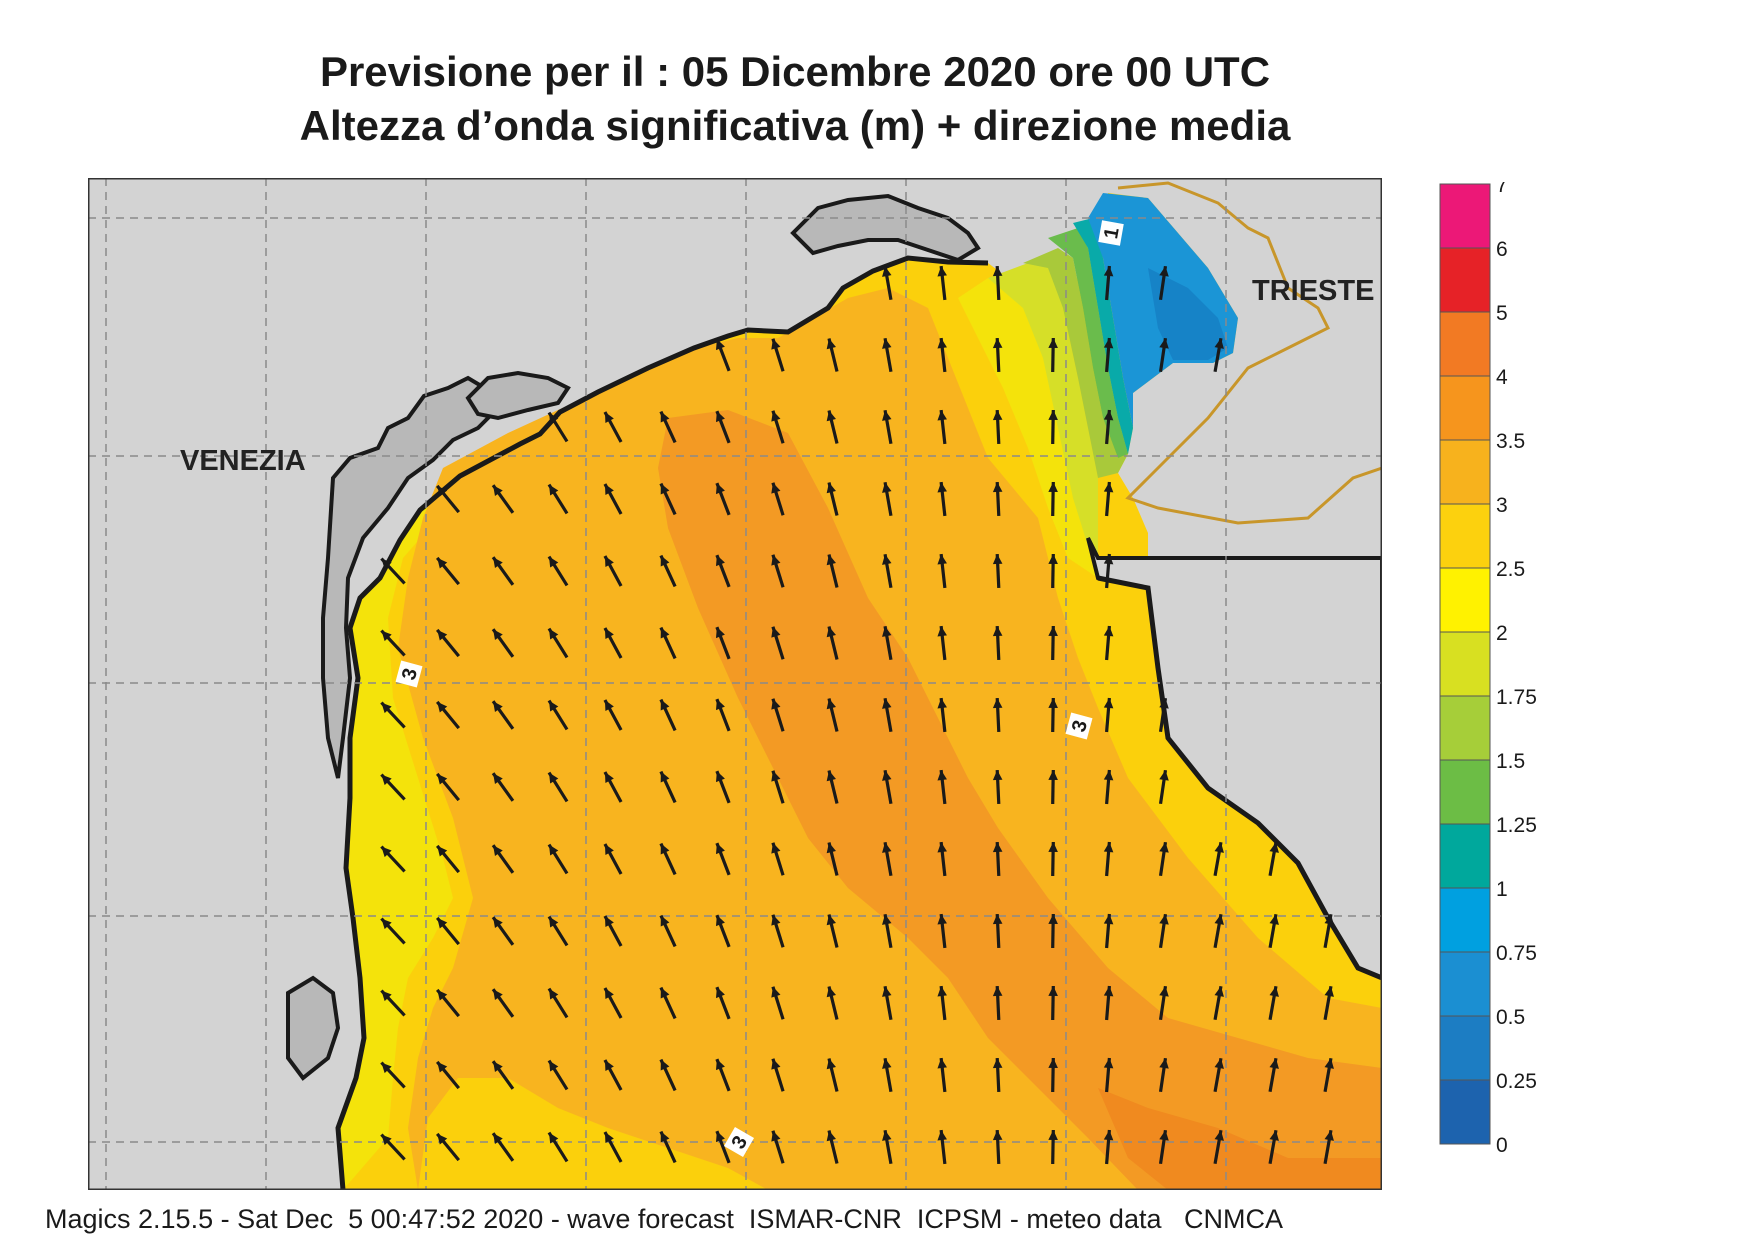  Describe the element at coordinates (1103, 336) in the screenshot. I see `wave-band-teal` at that location.